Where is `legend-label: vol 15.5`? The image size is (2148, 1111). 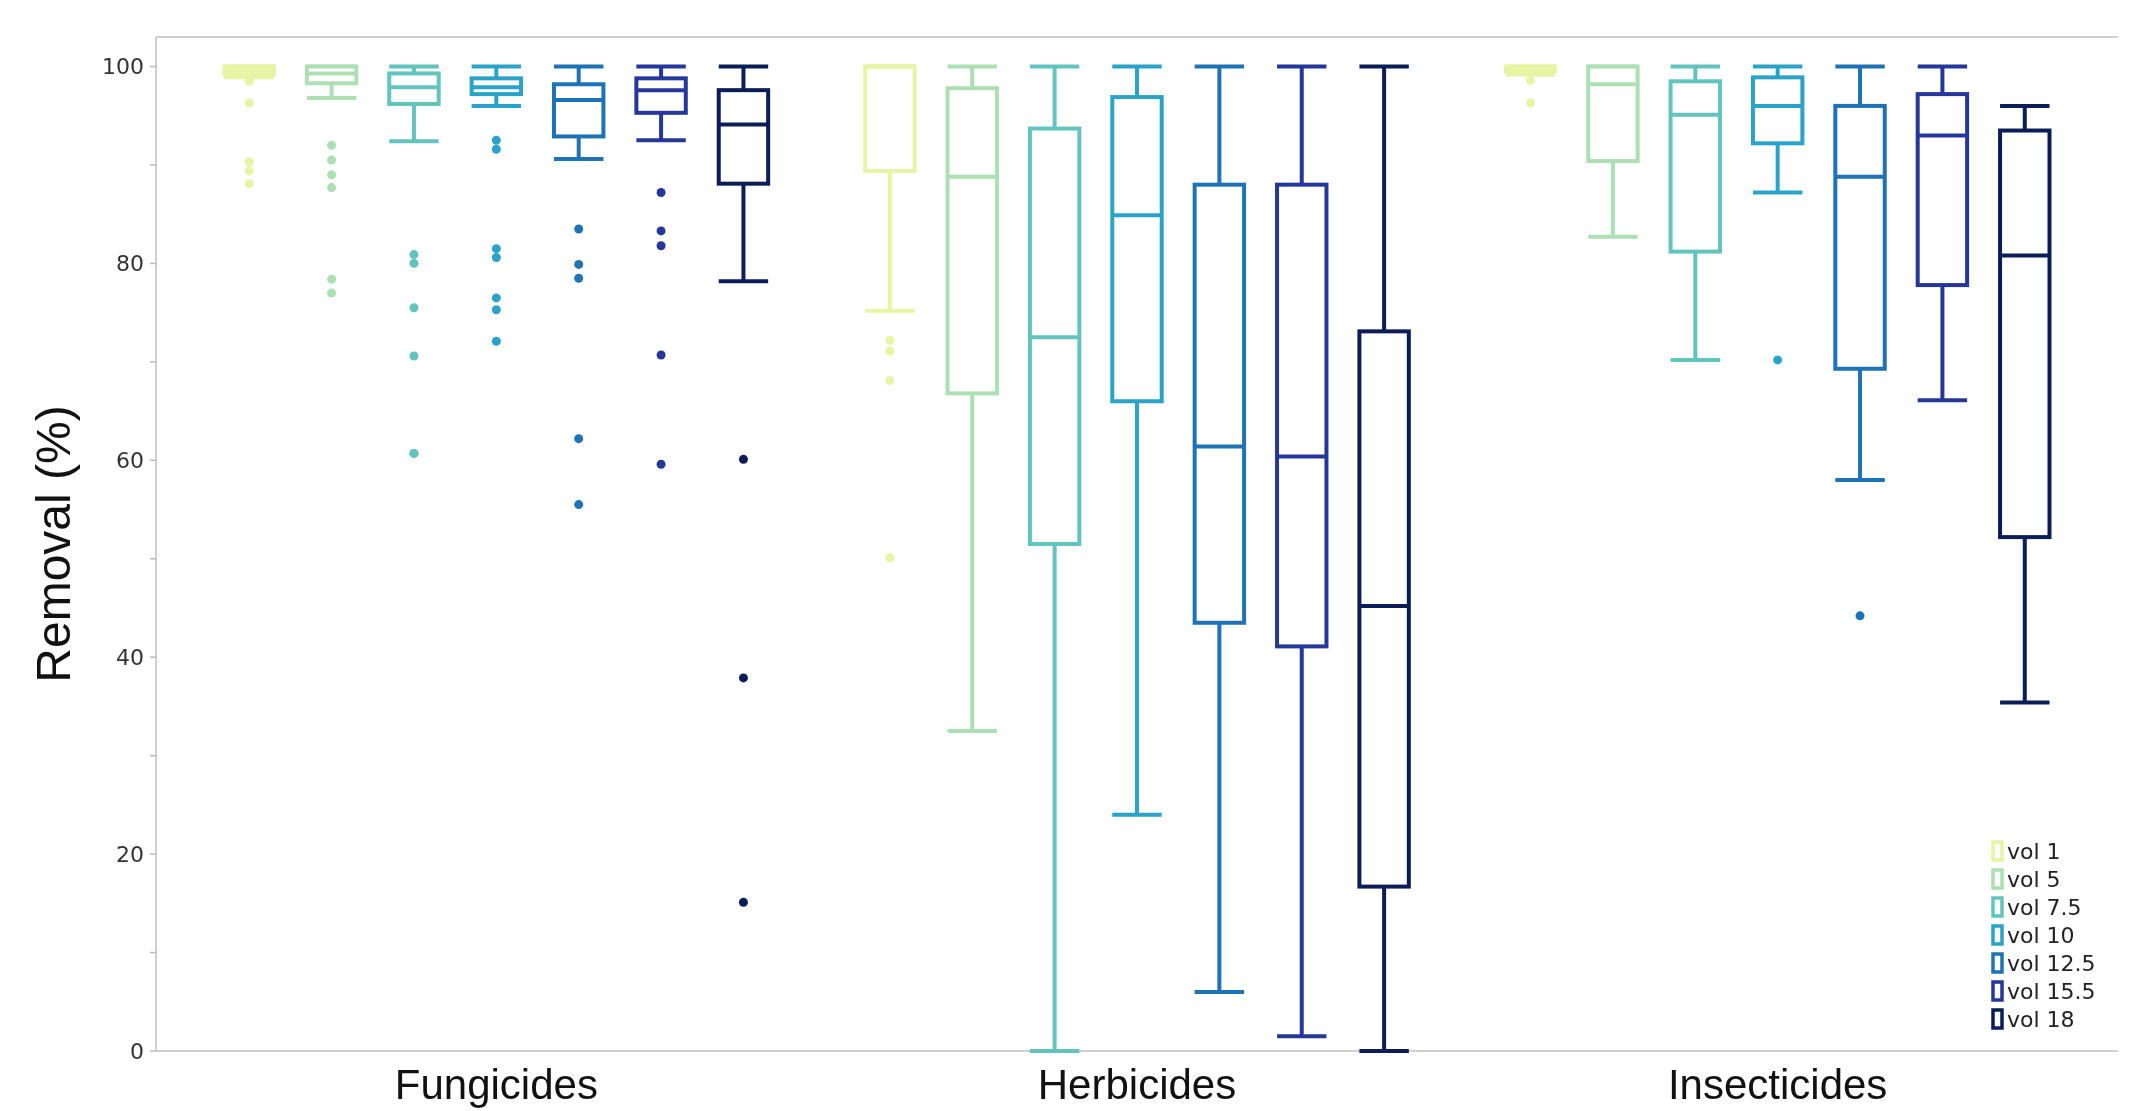 legend-label: vol 15.5 is located at coordinates (2051, 991).